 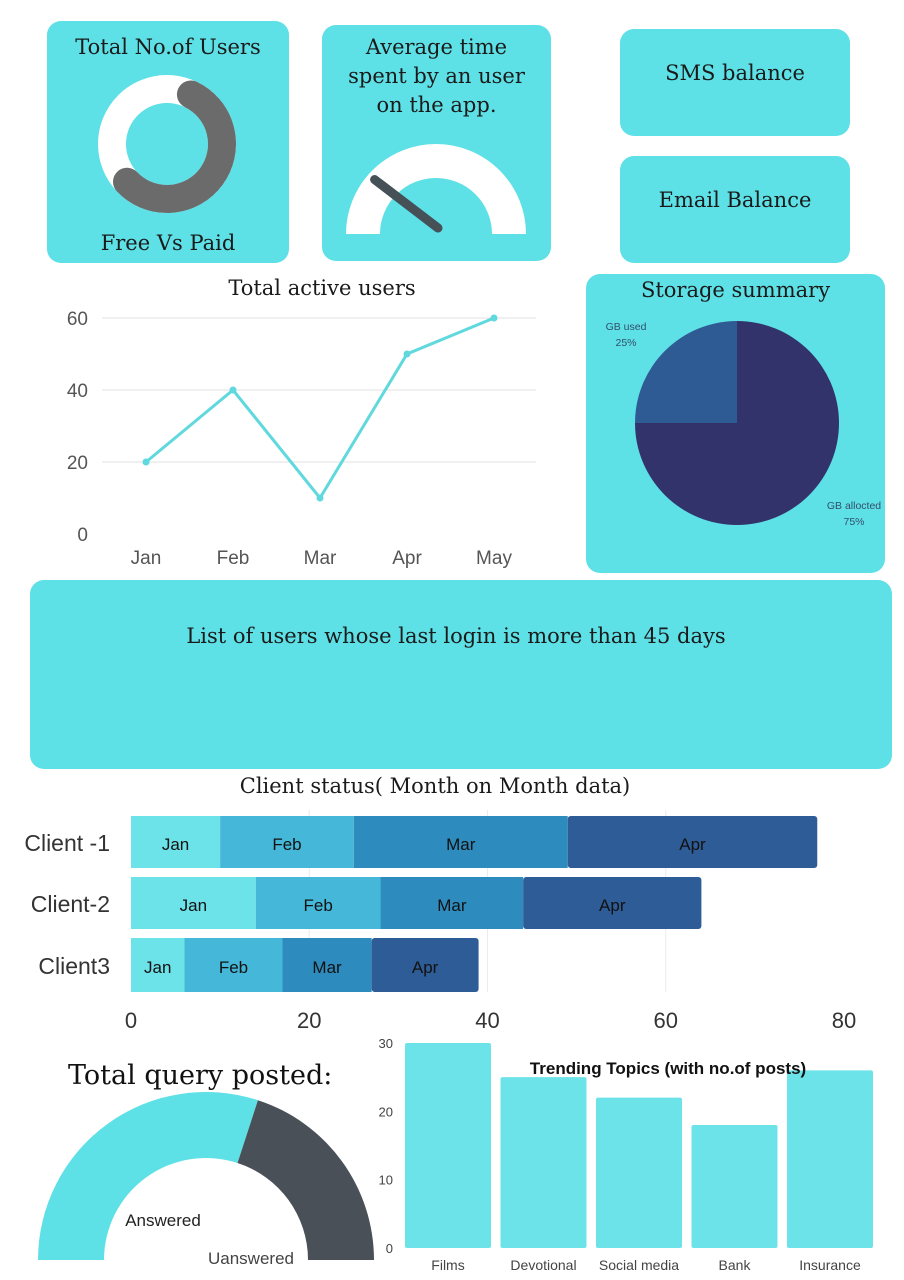 I want to click on donut-arc, so click(x=174, y=146).